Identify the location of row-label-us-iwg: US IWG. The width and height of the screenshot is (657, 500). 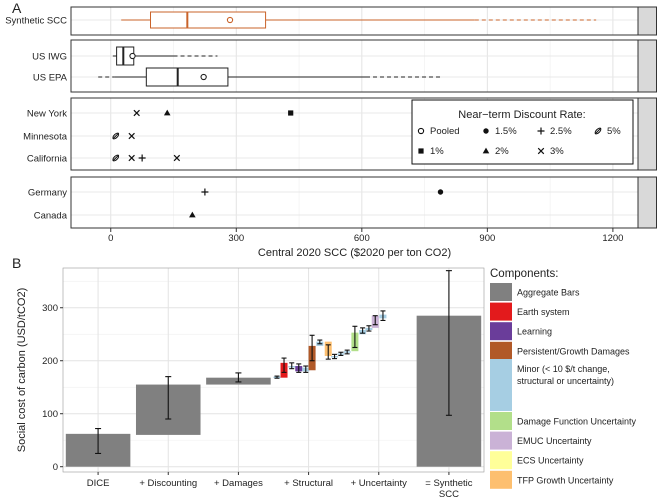
(49, 57).